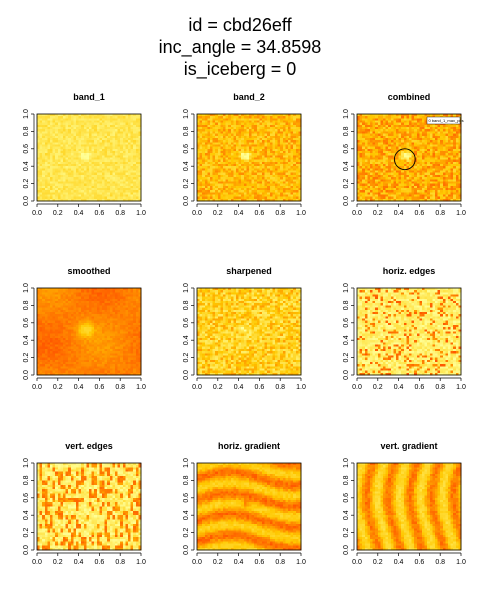  Describe the element at coordinates (79, 213) in the screenshot. I see `x-tick-label: 0.4` at that location.